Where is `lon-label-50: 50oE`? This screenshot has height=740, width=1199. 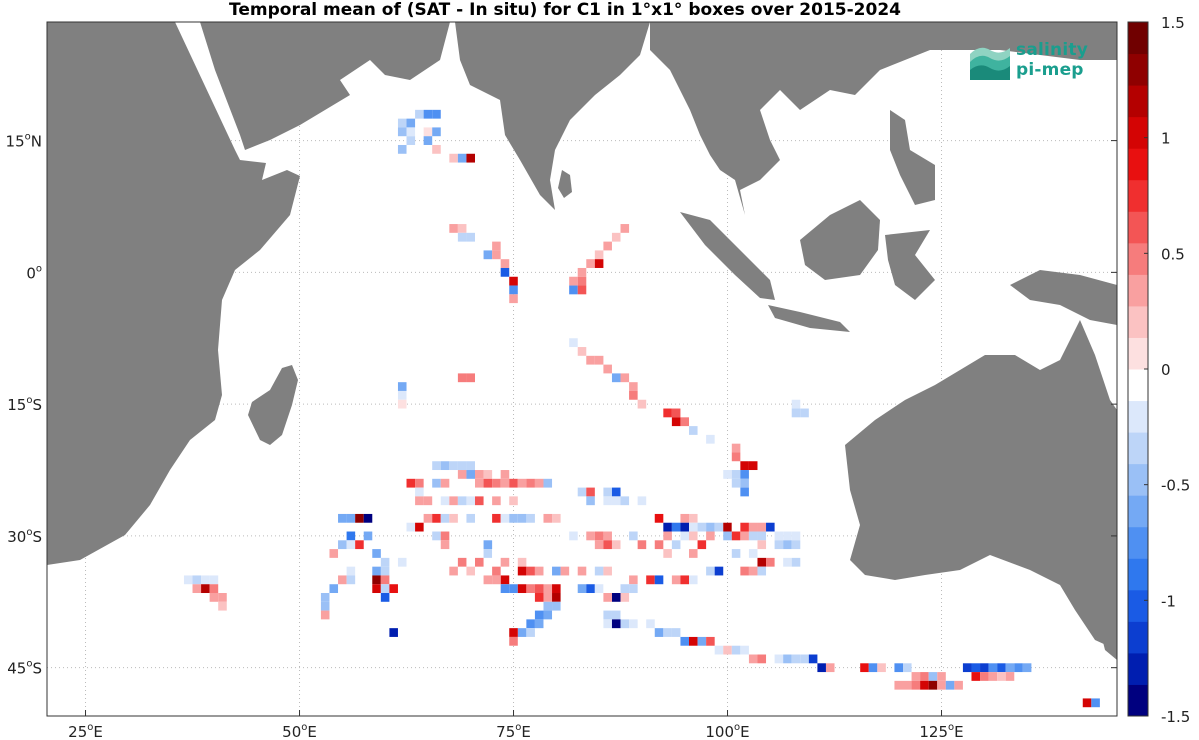
lon-label-50: 50oE is located at coordinates (299, 731).